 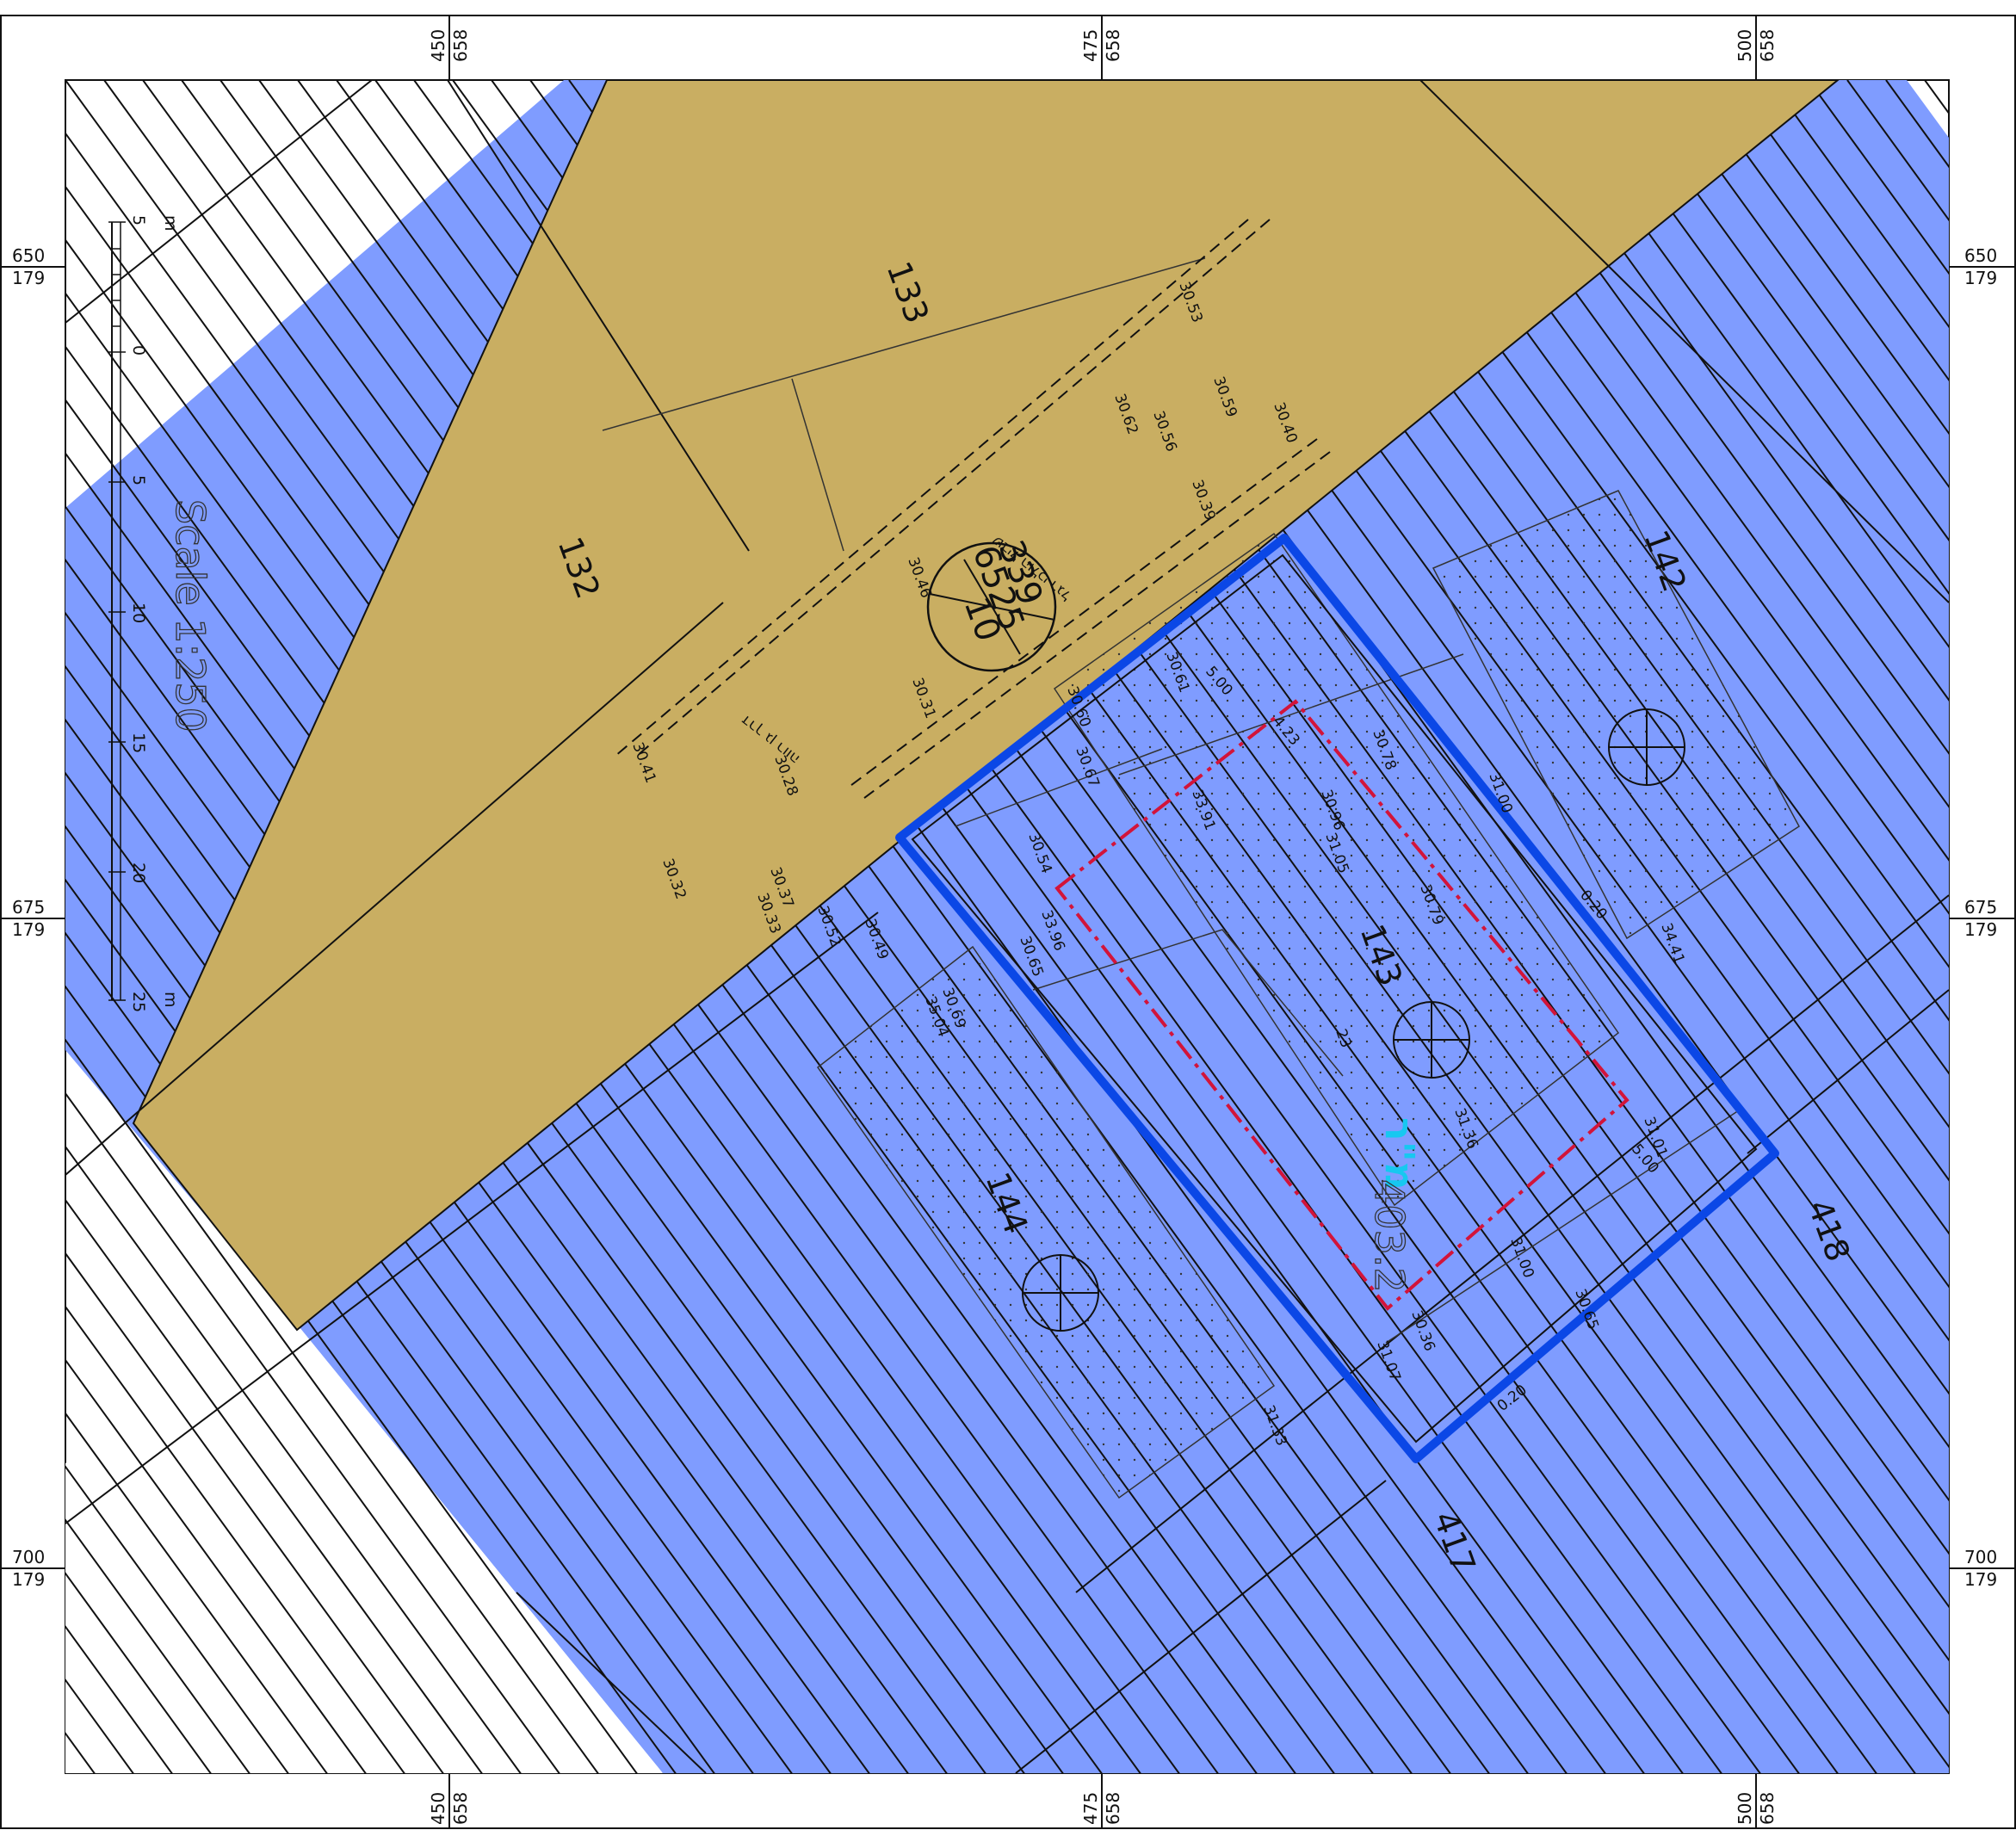 What do you see at coordinates (138, 613) in the screenshot?
I see `scale-tick-label: 10` at bounding box center [138, 613].